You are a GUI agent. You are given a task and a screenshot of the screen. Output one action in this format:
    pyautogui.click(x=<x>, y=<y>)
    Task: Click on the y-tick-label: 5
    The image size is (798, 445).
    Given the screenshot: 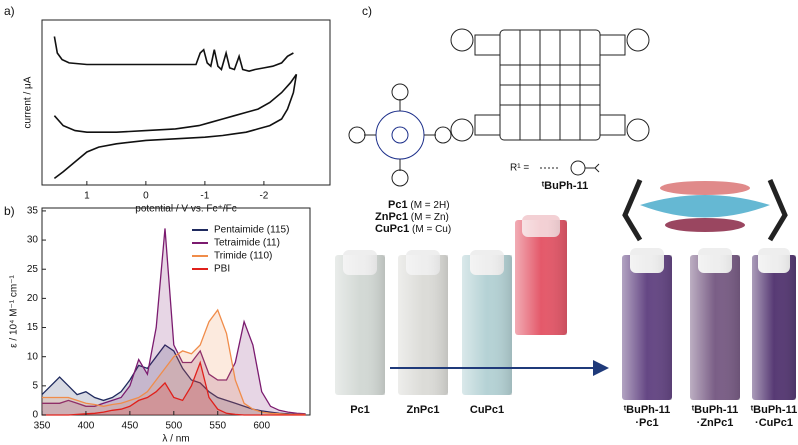 What is the action you would take?
    pyautogui.click(x=35, y=385)
    